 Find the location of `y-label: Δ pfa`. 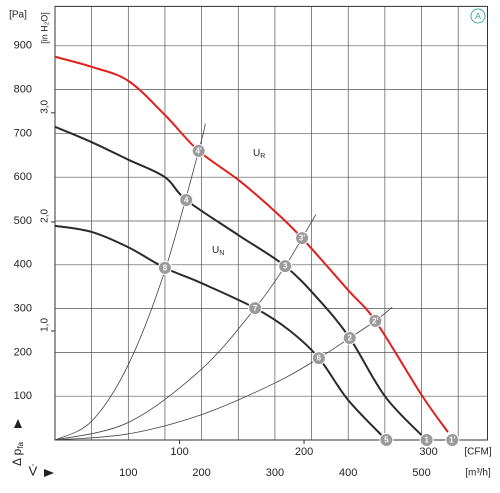

y-label: Δ pfa is located at coordinates (17, 453).